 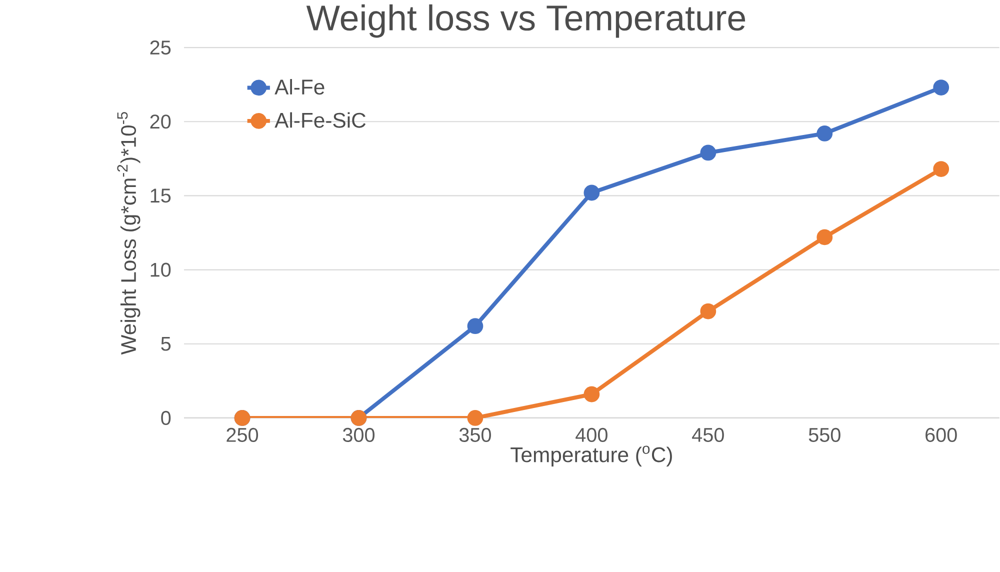 I want to click on x-axis-title: Temperature ($^{o}$C), so click(x=591, y=456).